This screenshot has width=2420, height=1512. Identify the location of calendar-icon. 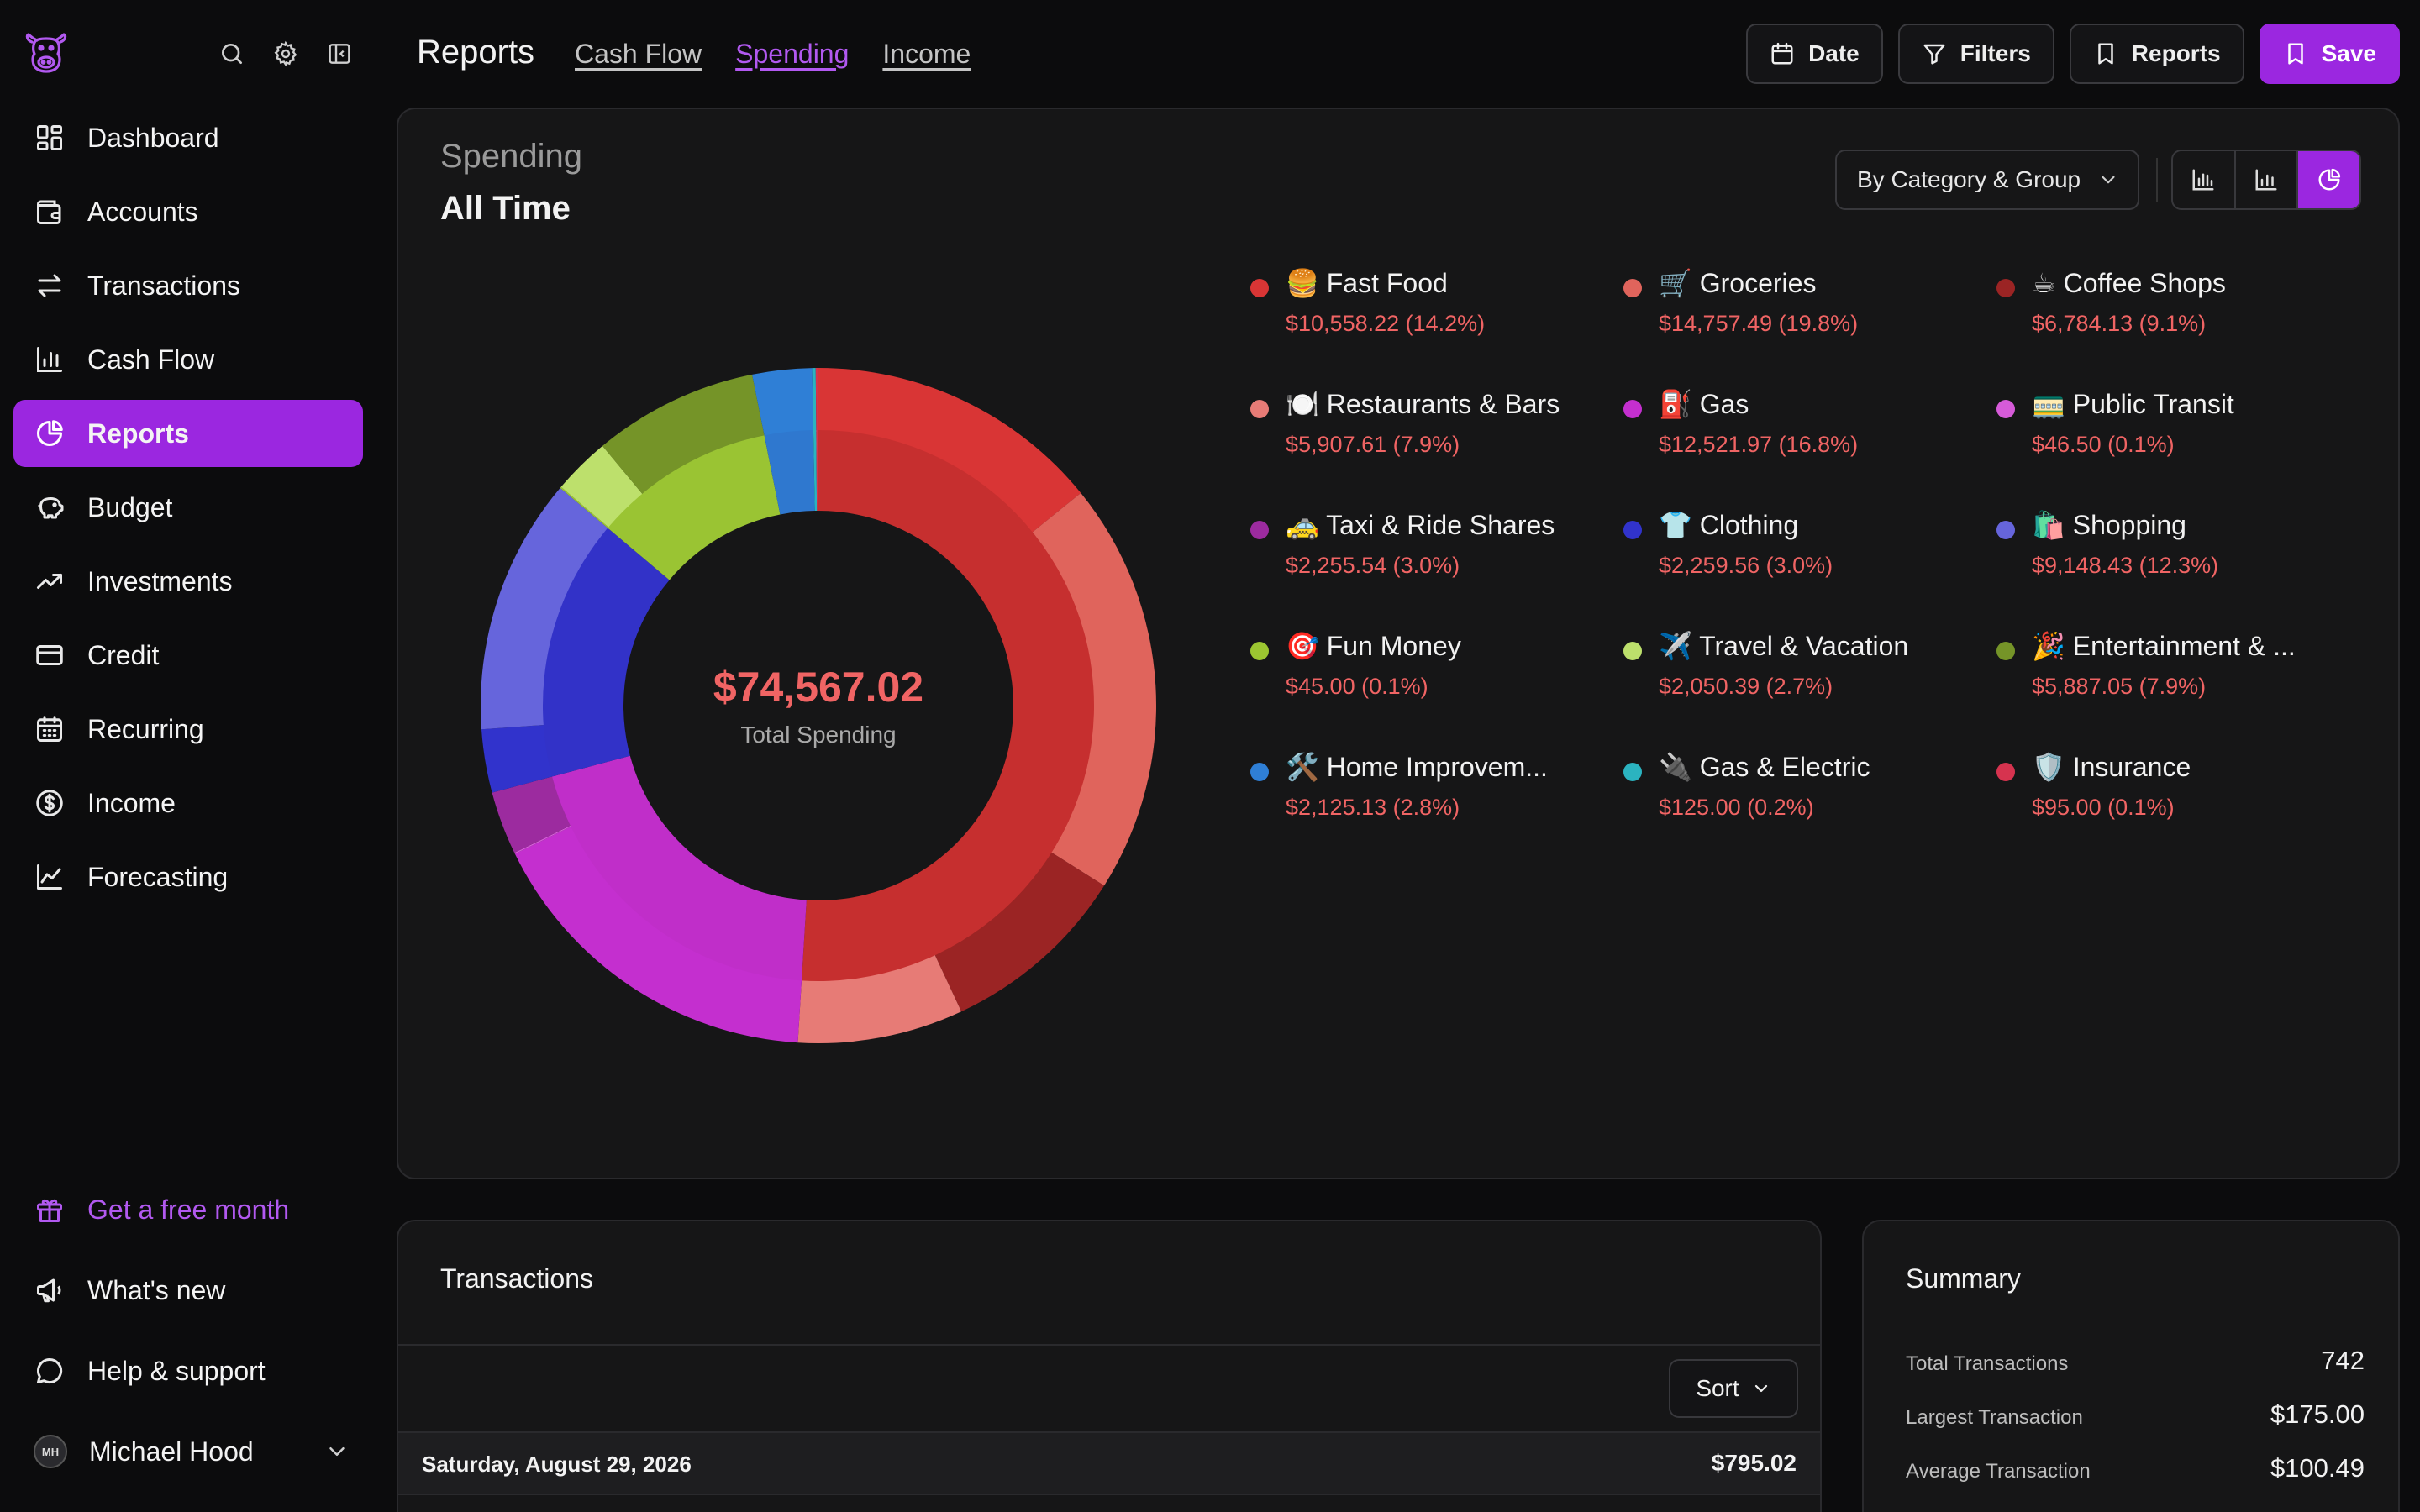
(50, 729).